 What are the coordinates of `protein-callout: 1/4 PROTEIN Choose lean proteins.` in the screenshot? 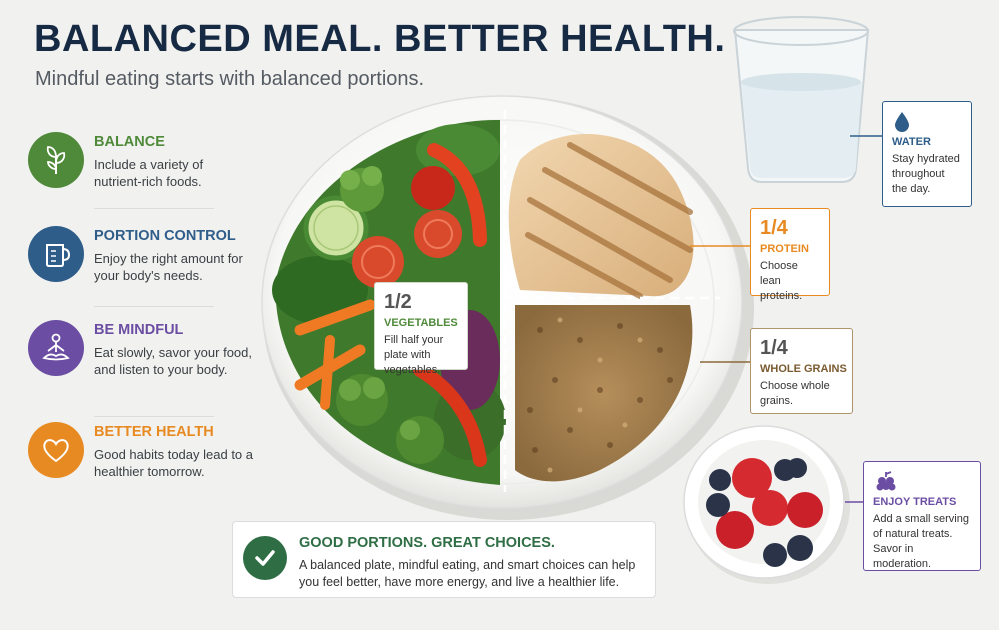 It's located at (790, 255).